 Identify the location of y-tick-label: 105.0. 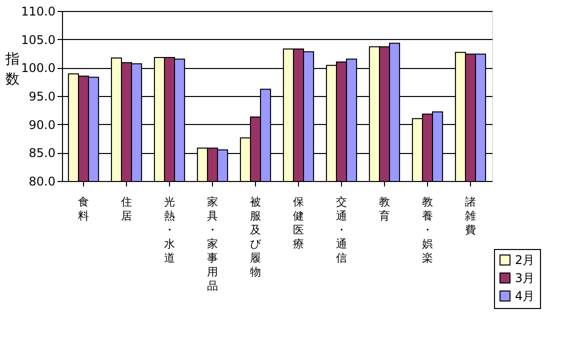
(38, 39).